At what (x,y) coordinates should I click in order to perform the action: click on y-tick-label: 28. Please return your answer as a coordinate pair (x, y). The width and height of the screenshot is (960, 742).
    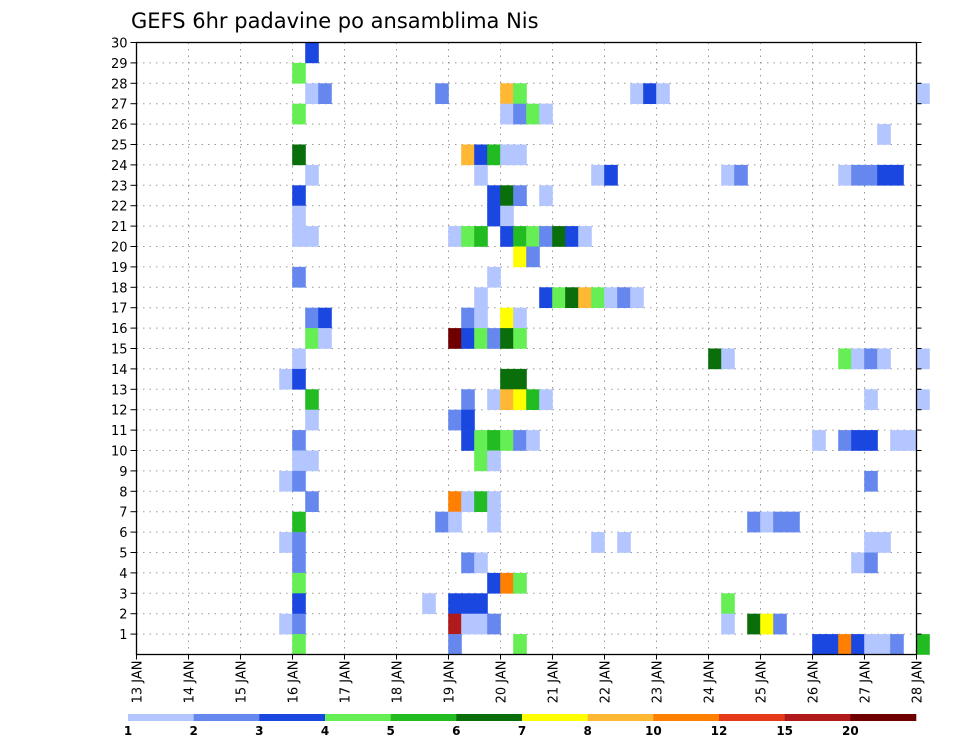
    Looking at the image, I should click on (119, 84).